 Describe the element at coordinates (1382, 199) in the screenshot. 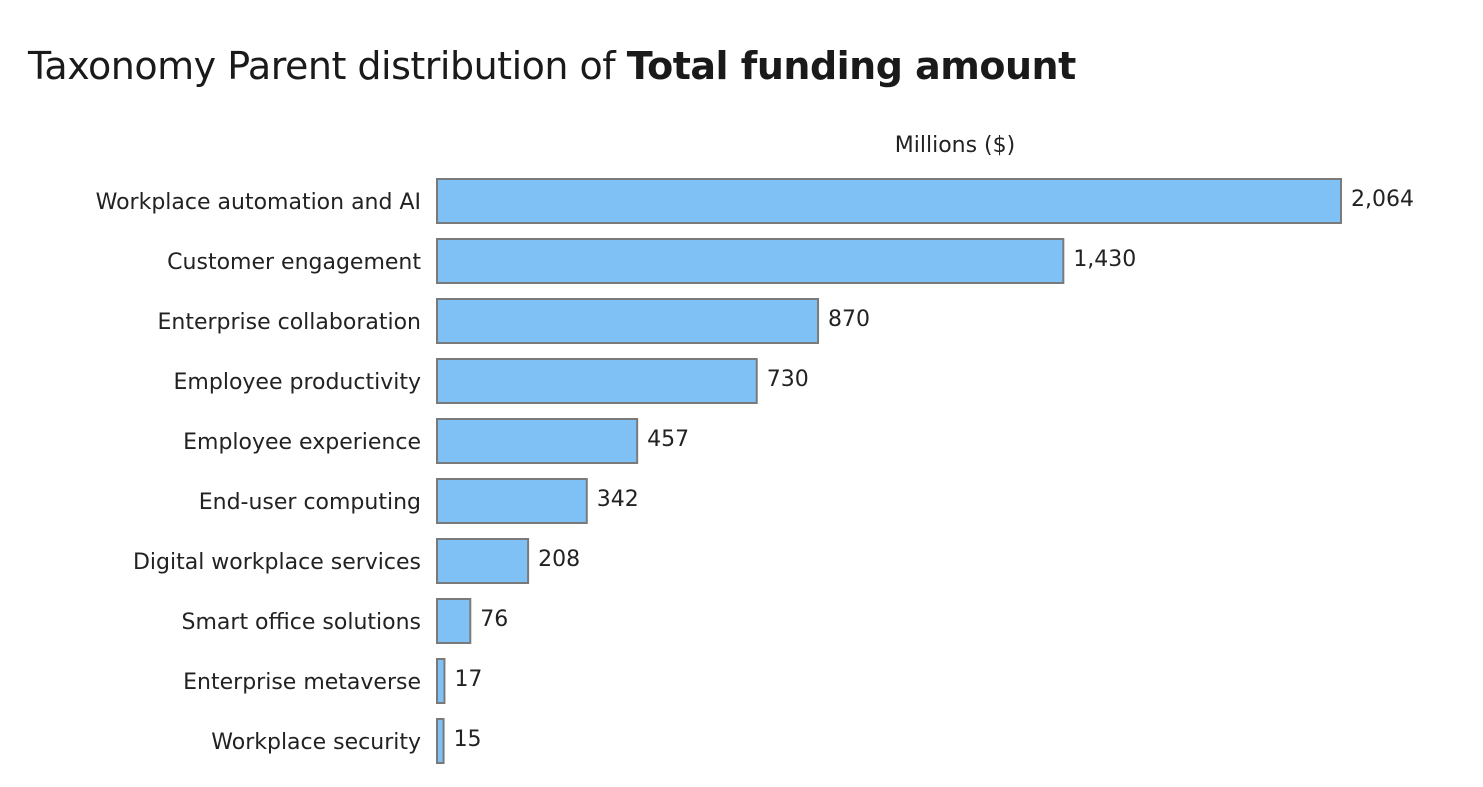

I see `value-label: 2,064` at that location.